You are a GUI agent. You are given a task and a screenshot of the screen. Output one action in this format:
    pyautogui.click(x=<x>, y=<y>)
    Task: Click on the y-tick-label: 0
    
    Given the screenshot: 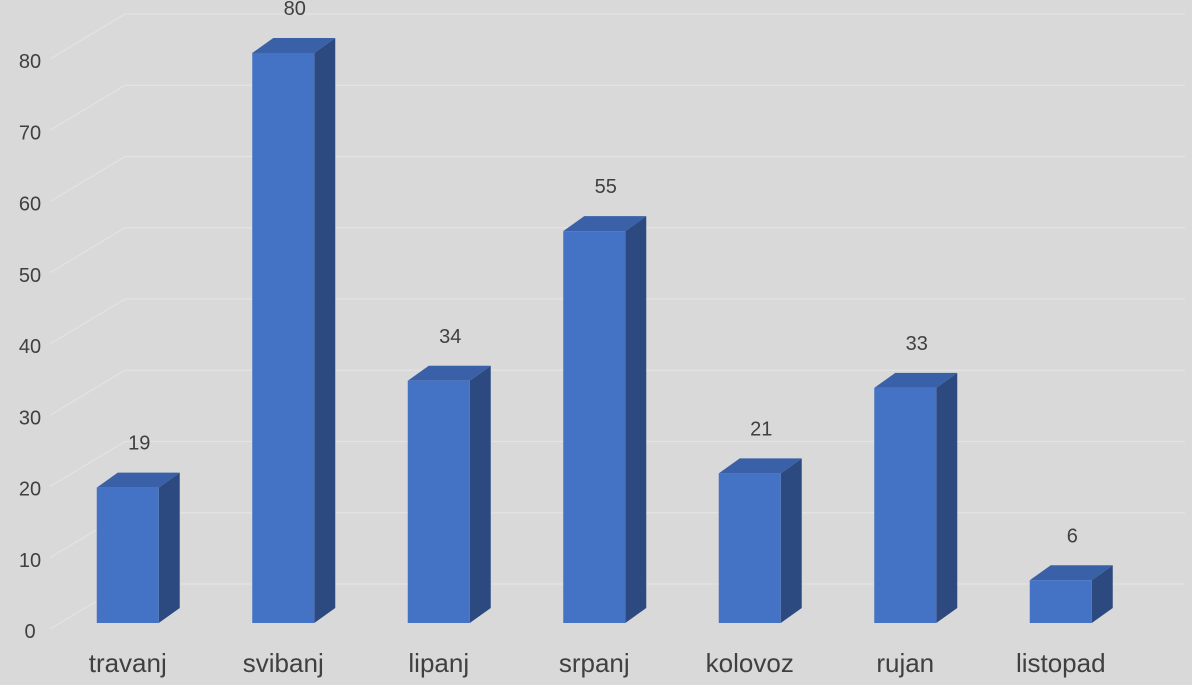 What is the action you would take?
    pyautogui.click(x=29, y=632)
    